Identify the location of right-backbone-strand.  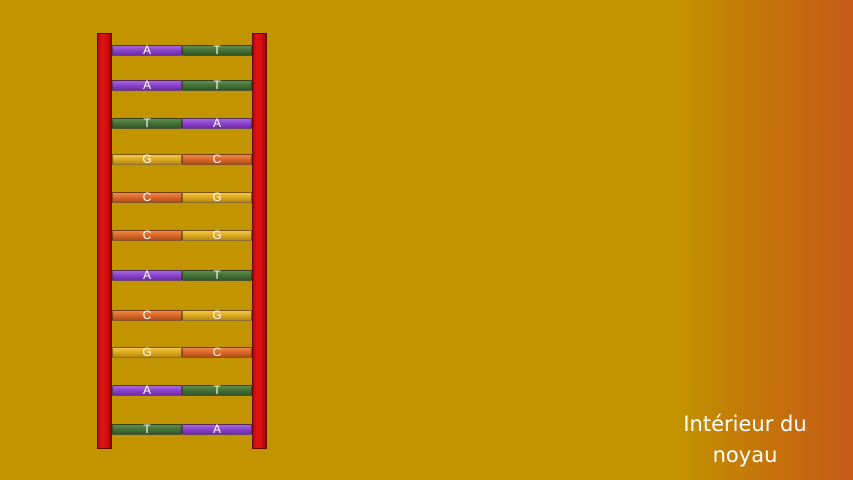
(259, 241).